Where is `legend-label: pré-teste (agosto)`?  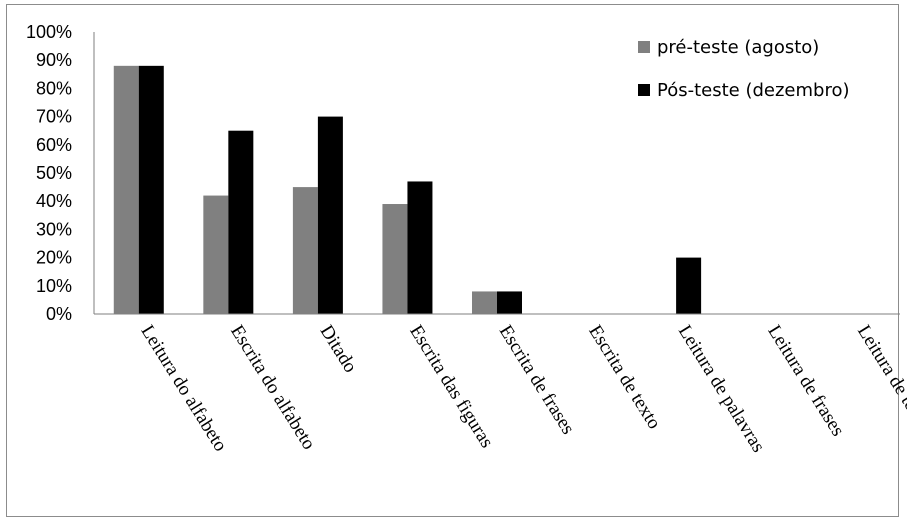 legend-label: pré-teste (agosto) is located at coordinates (738, 47).